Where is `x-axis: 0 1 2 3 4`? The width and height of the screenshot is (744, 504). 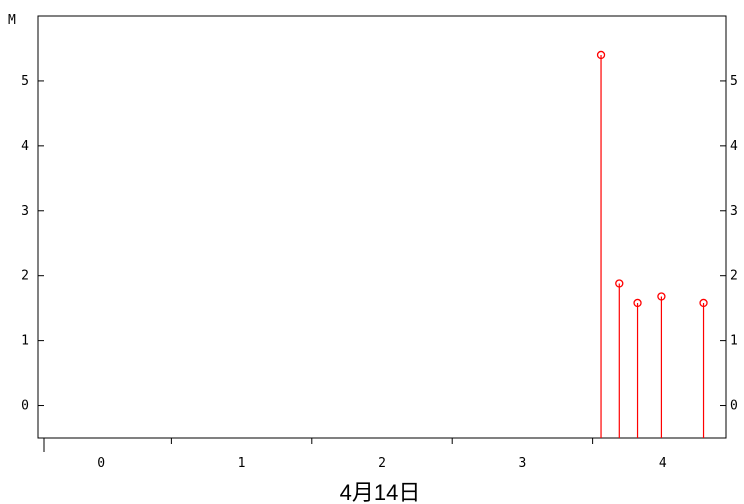
x-axis: 0 1 2 3 4 is located at coordinates (355, 454).